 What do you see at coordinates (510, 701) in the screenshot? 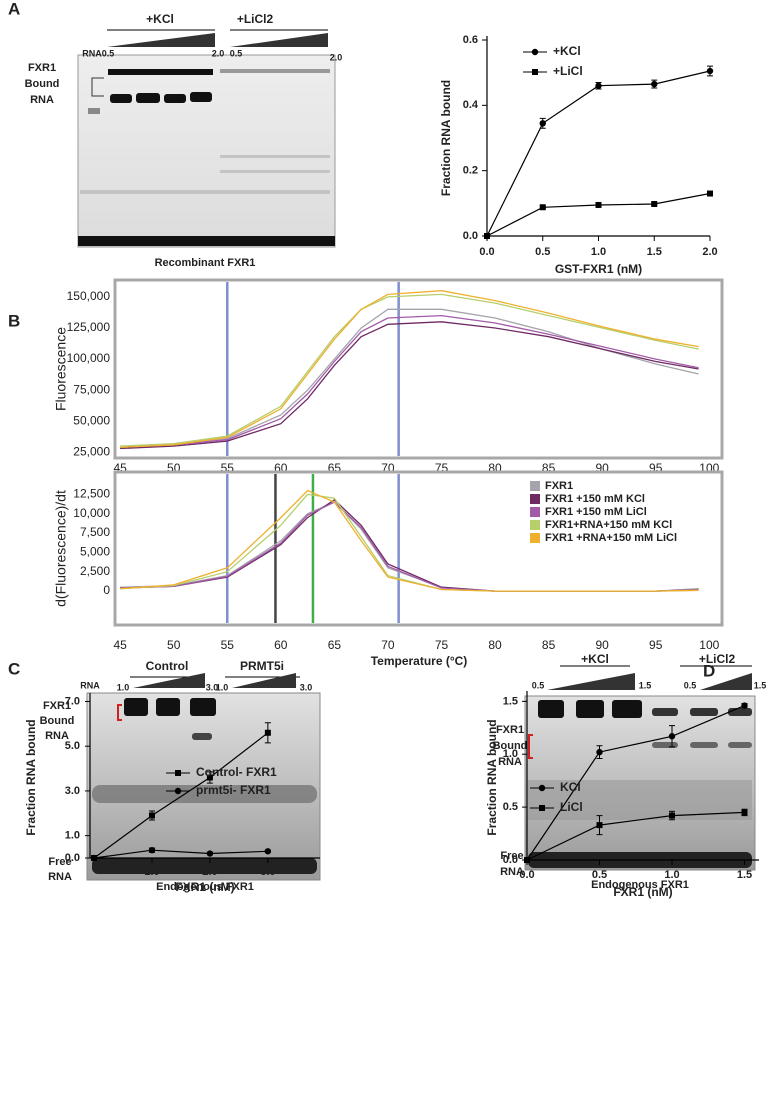
I see `y-tick-label: 1.5` at bounding box center [510, 701].